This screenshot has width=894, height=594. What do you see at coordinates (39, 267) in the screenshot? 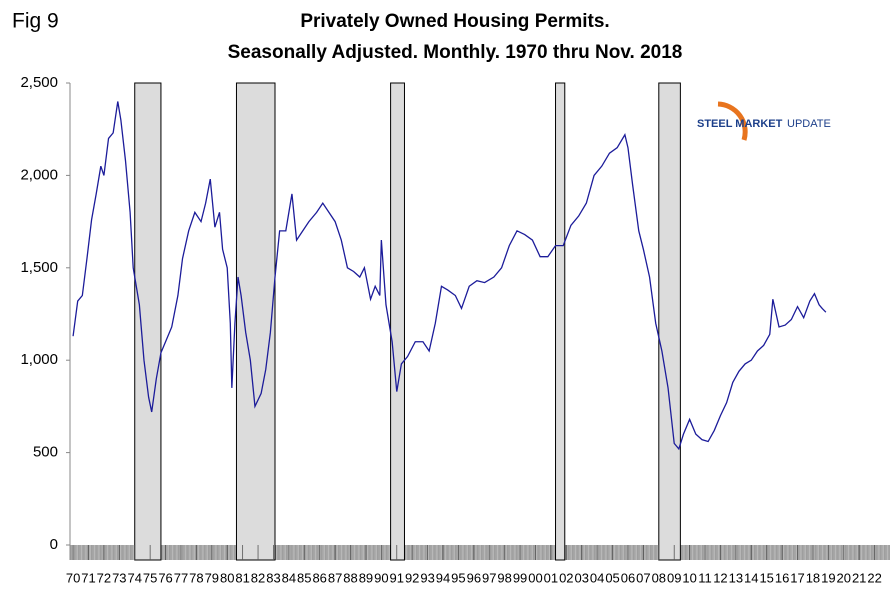
I see `y-tick-label: 1,500` at bounding box center [39, 267].